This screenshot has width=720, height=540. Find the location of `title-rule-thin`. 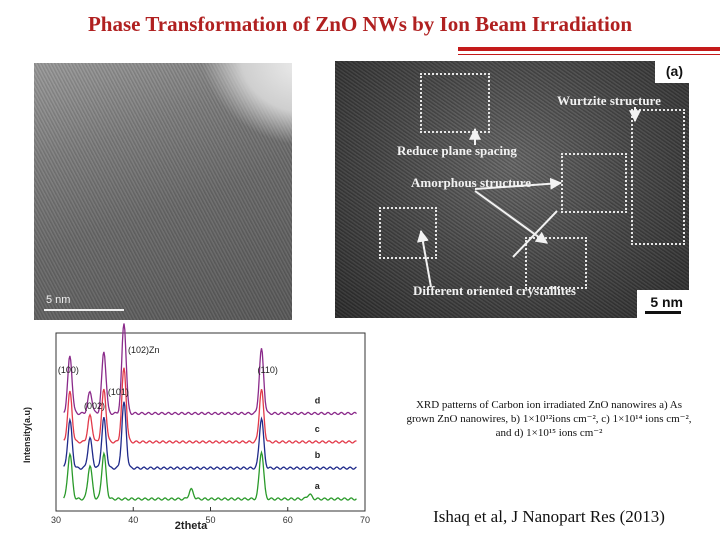

title-rule-thin is located at coordinates (589, 54).